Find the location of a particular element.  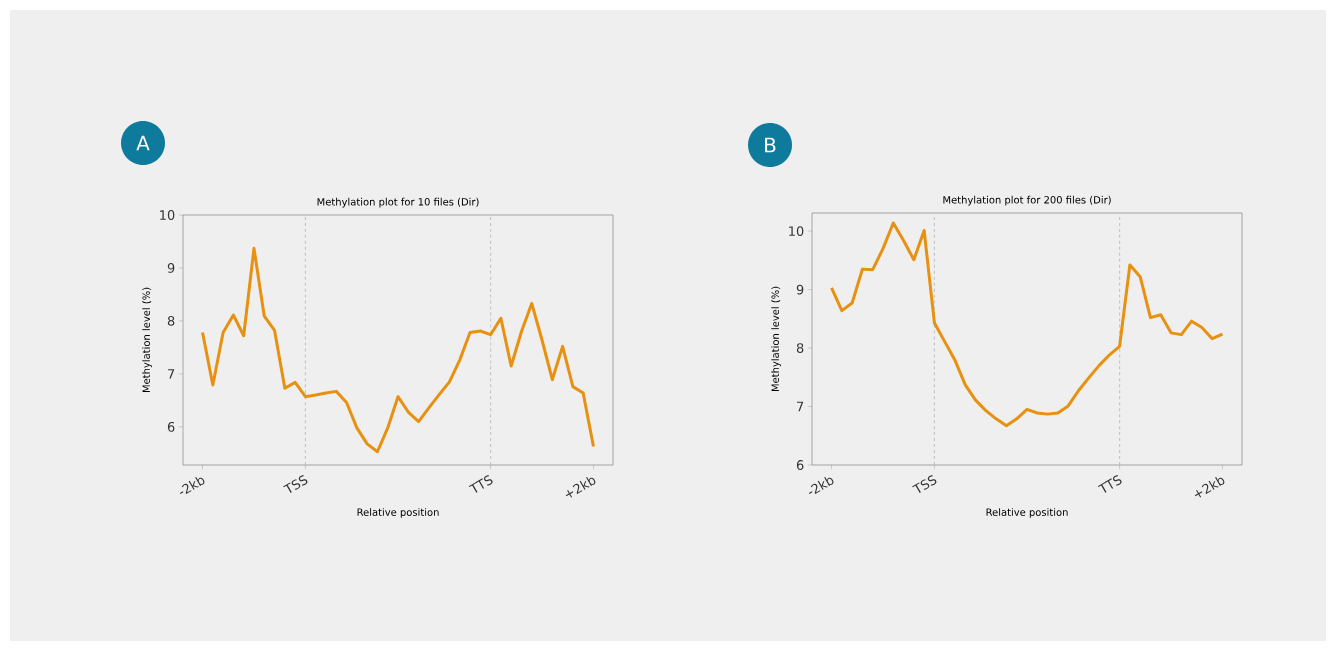

chart-title: Methylation plot for 200 files (Dir) is located at coordinates (1027, 200).